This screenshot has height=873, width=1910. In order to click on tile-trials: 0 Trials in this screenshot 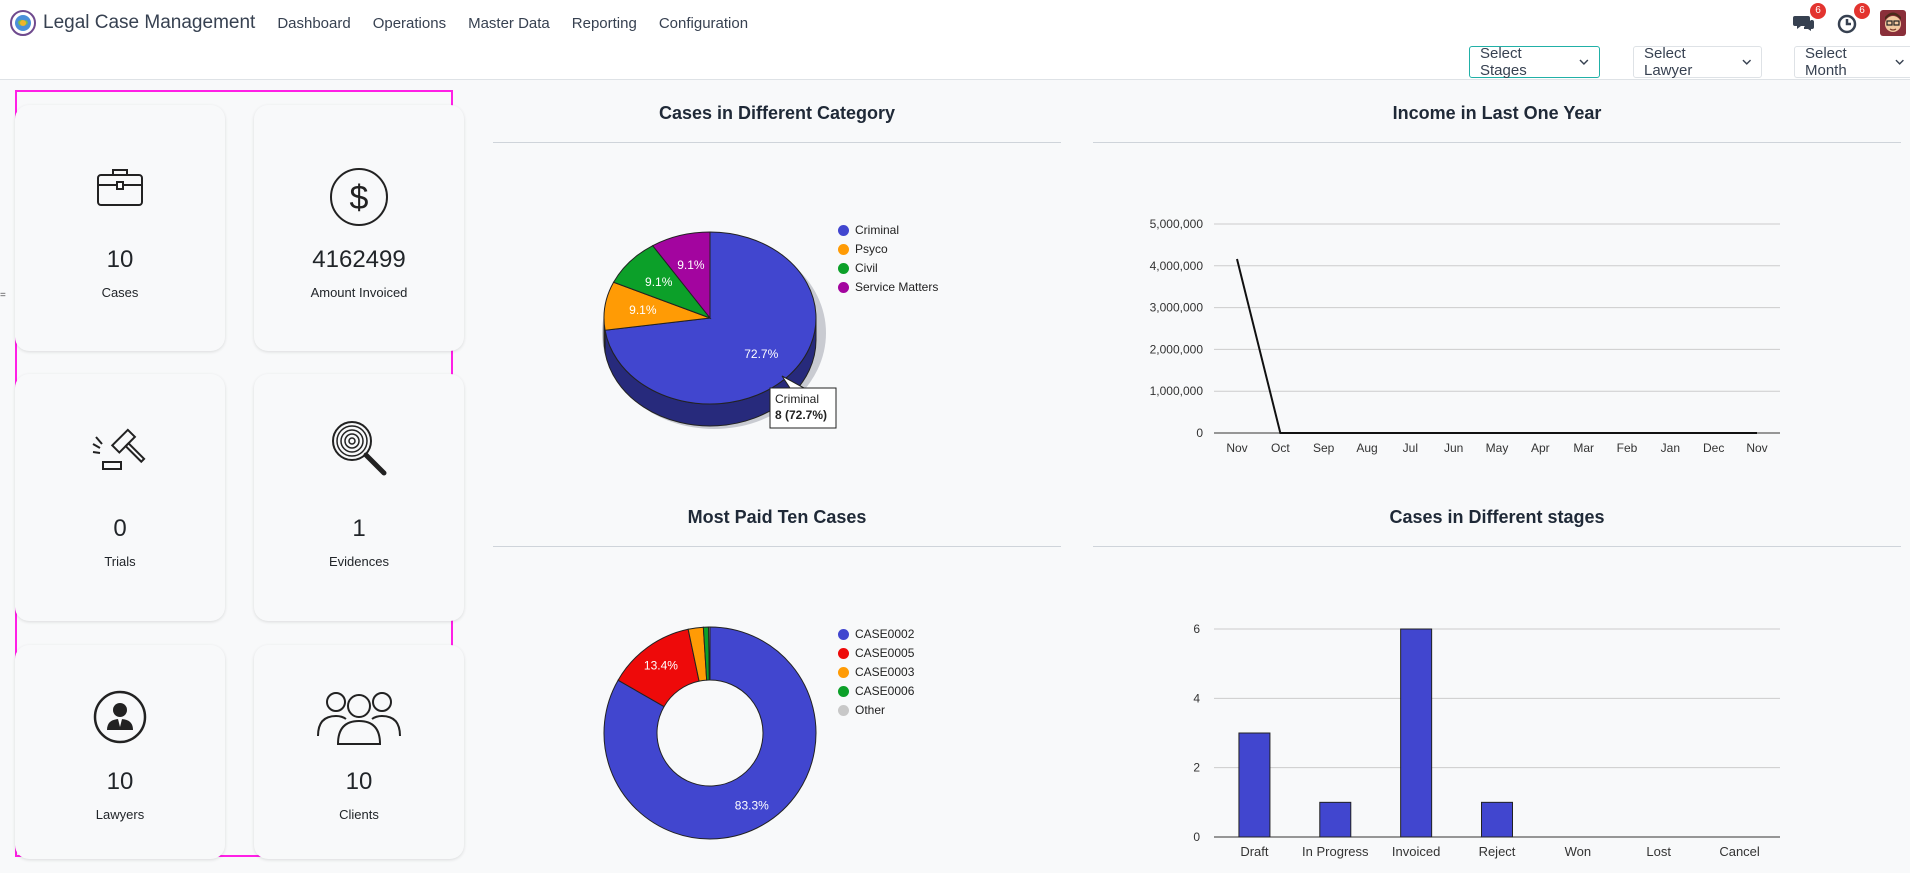, I will do `click(120, 497)`.